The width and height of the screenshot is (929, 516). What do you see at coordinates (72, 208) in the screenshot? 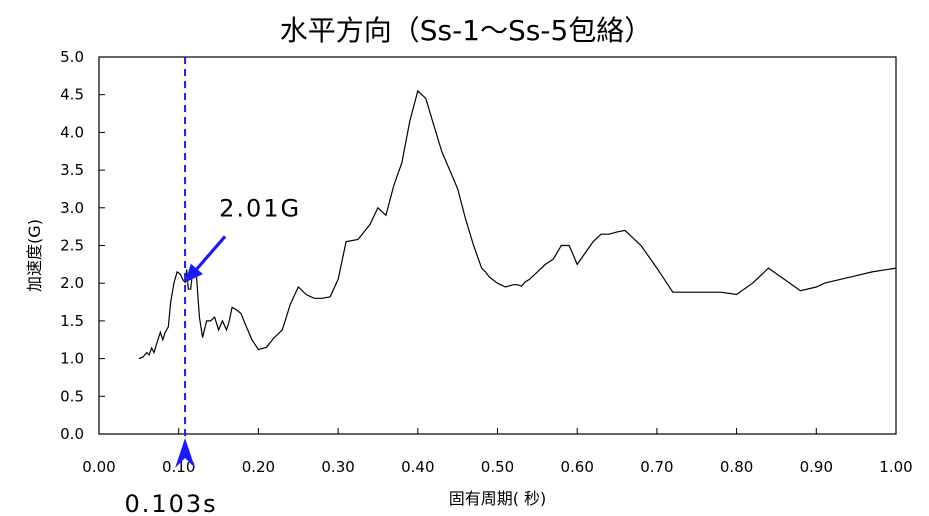
I see `y-tick-label: 3.0` at bounding box center [72, 208].